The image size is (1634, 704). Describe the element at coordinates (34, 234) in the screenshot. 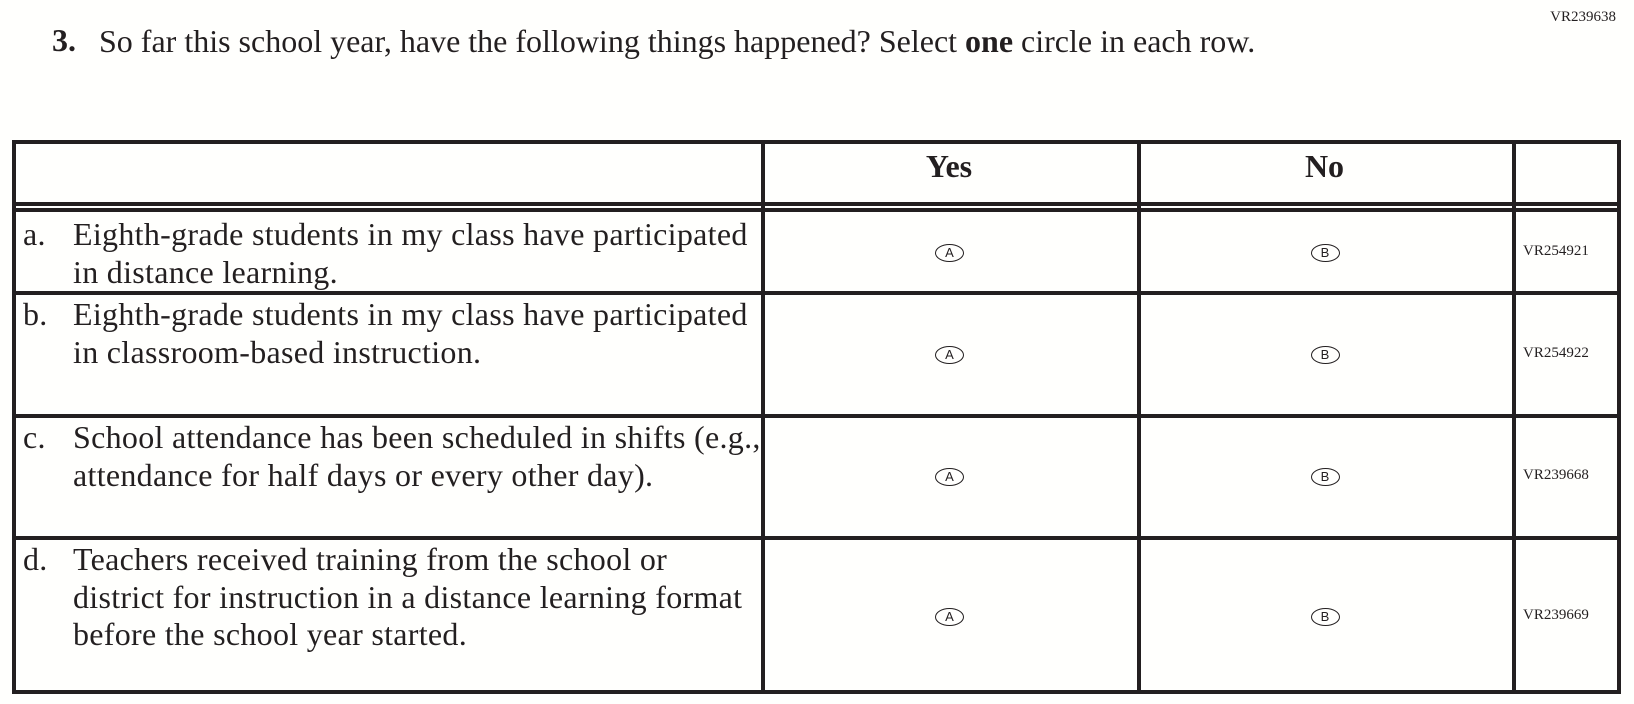

I see `row-letter: a.` at that location.